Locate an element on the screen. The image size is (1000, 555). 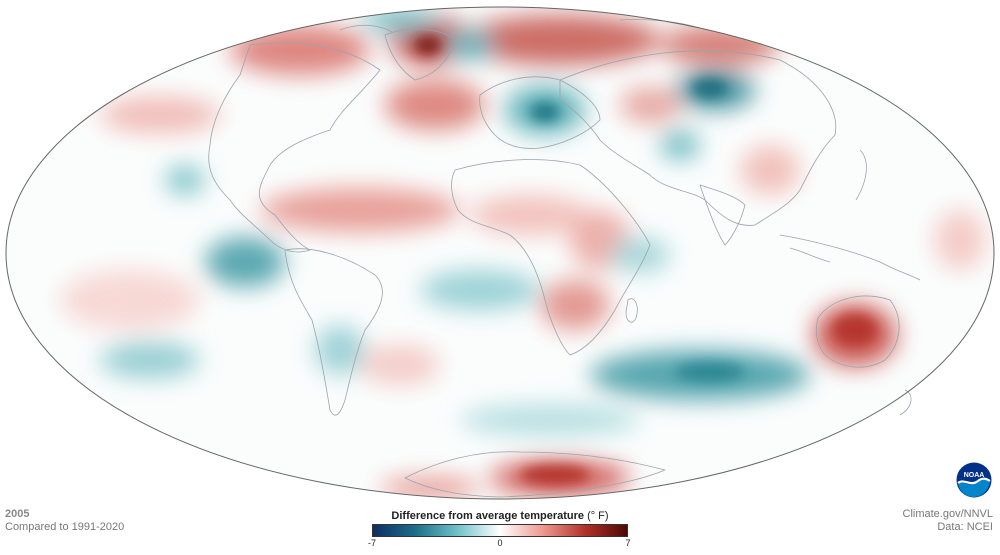
legend-ticks: -7 0 7 is located at coordinates (499, 543).